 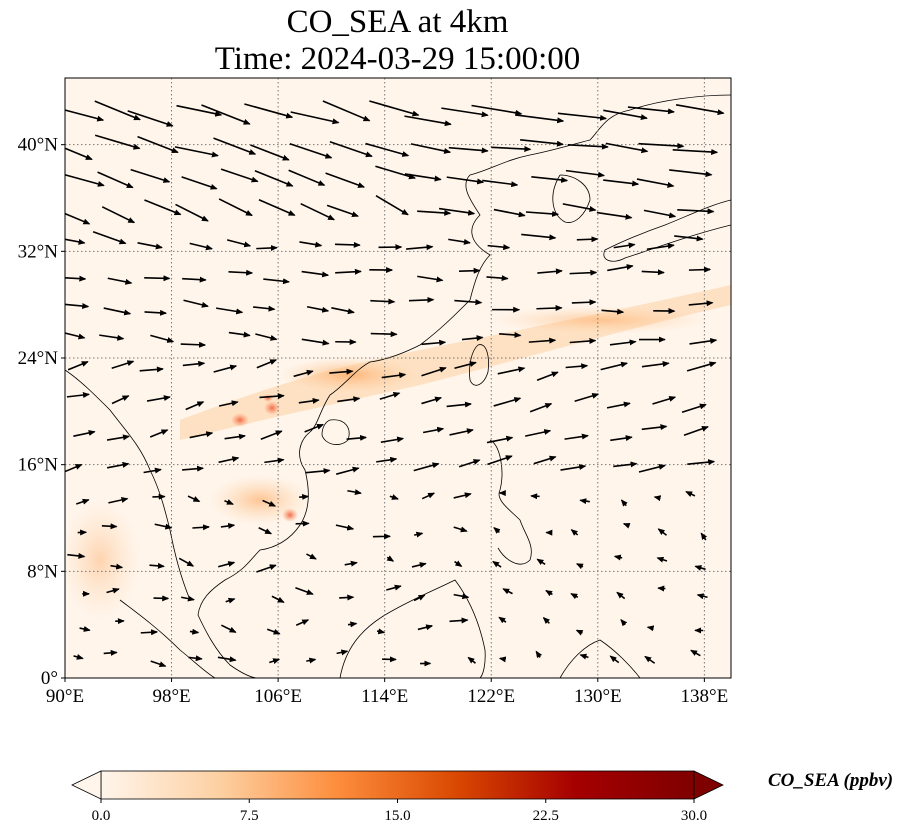 I want to click on lon-tick-label: 114°E, so click(x=384, y=696).